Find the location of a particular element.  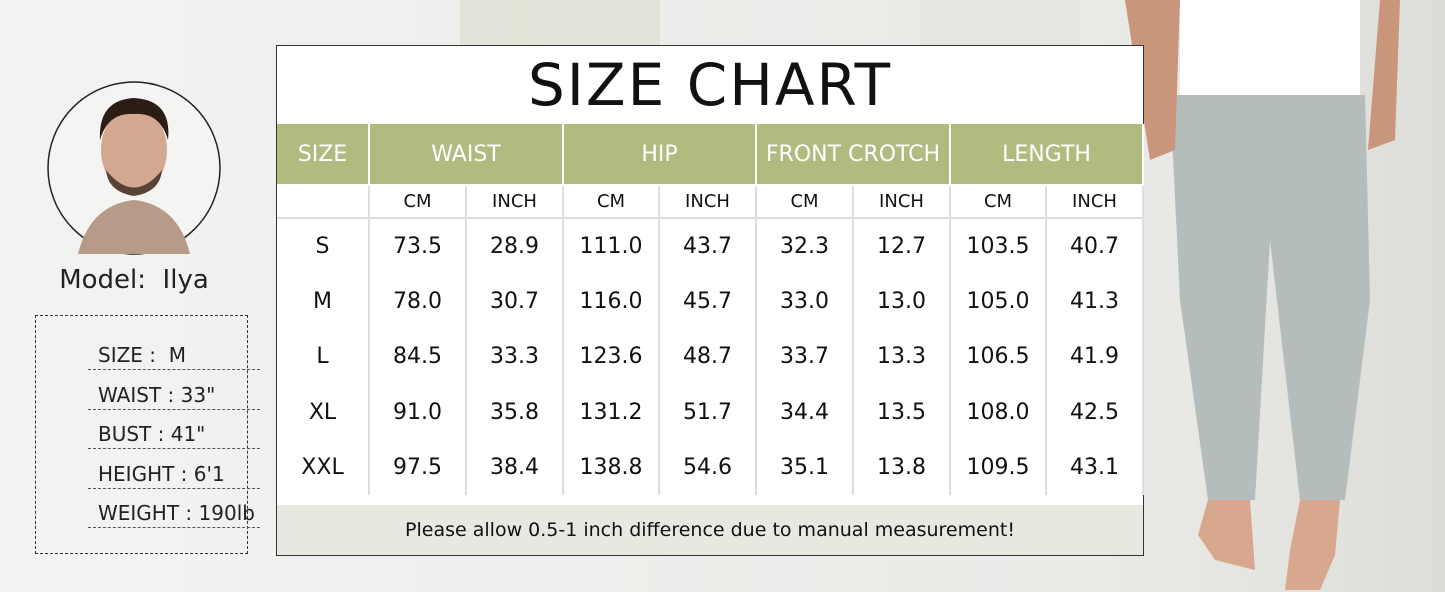

group-header: WAIST is located at coordinates (467, 155).